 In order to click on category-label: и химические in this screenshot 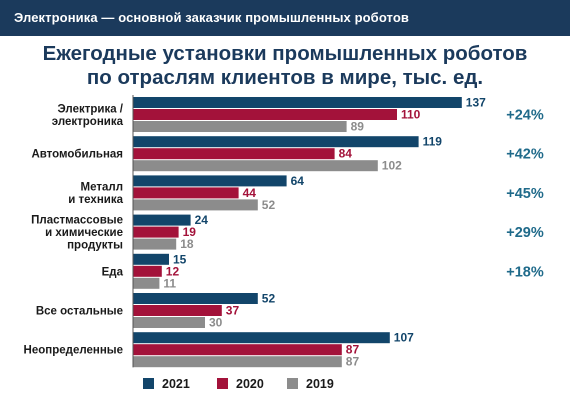, I will do `click(84, 233)`.